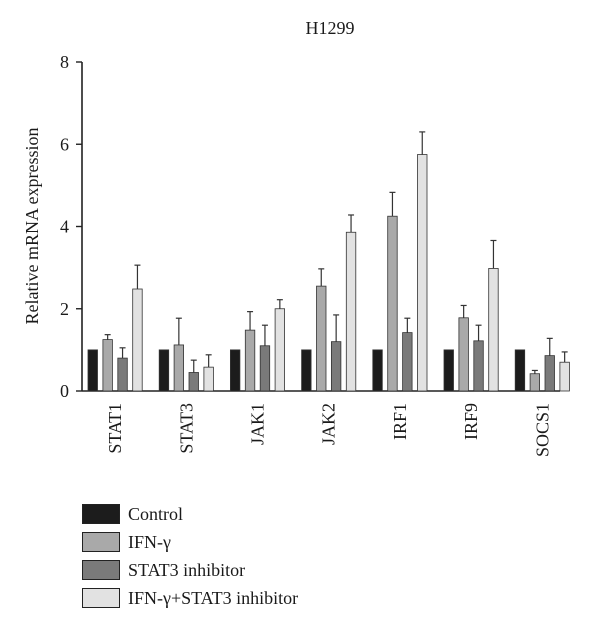 The height and width of the screenshot is (632, 600). What do you see at coordinates (321, 338) in the screenshot?
I see `bar-jak2-ifn` at bounding box center [321, 338].